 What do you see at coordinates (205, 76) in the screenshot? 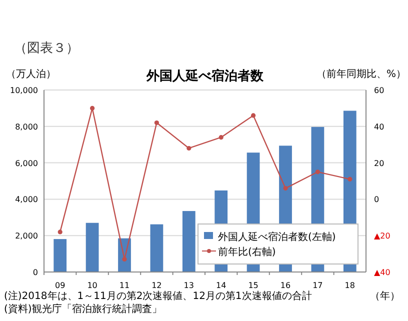
I see `chart-title: 外国人延べ宿泊者数` at bounding box center [205, 76].